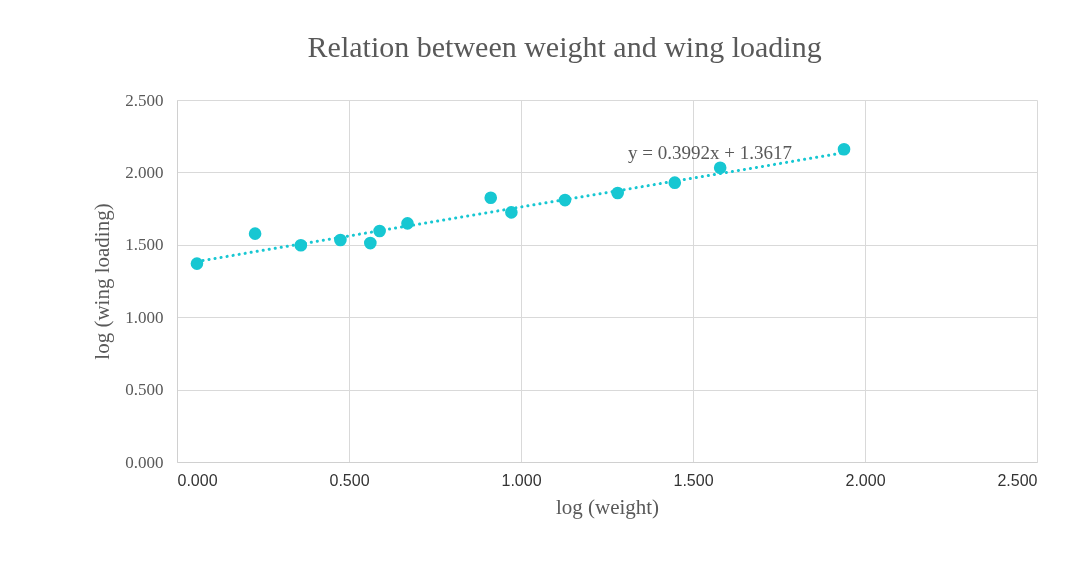 This screenshot has height=573, width=1082. I want to click on y-tick-label: 1.500, so click(144, 245).